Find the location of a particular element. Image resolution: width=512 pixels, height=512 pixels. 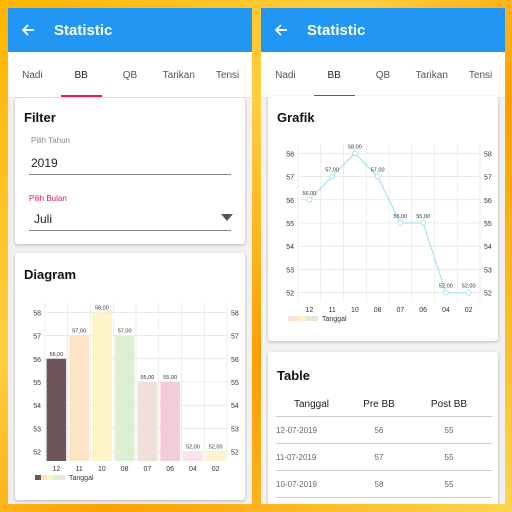

cell-pre: 58 is located at coordinates (379, 484).